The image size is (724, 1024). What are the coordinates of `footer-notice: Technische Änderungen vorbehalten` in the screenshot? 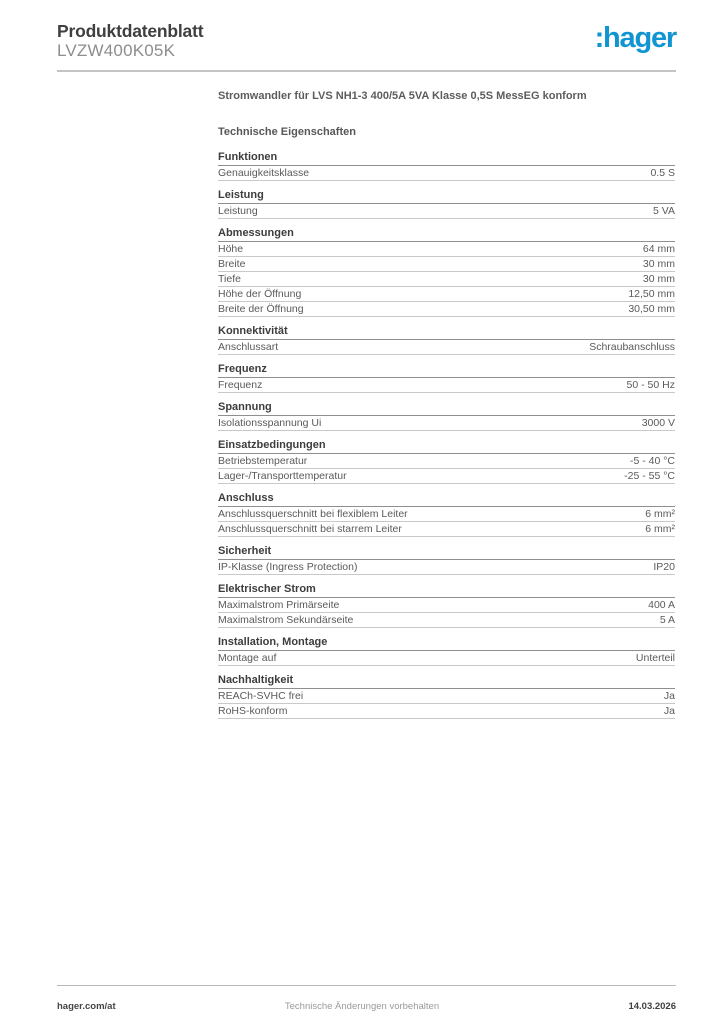 It's located at (362, 1006).